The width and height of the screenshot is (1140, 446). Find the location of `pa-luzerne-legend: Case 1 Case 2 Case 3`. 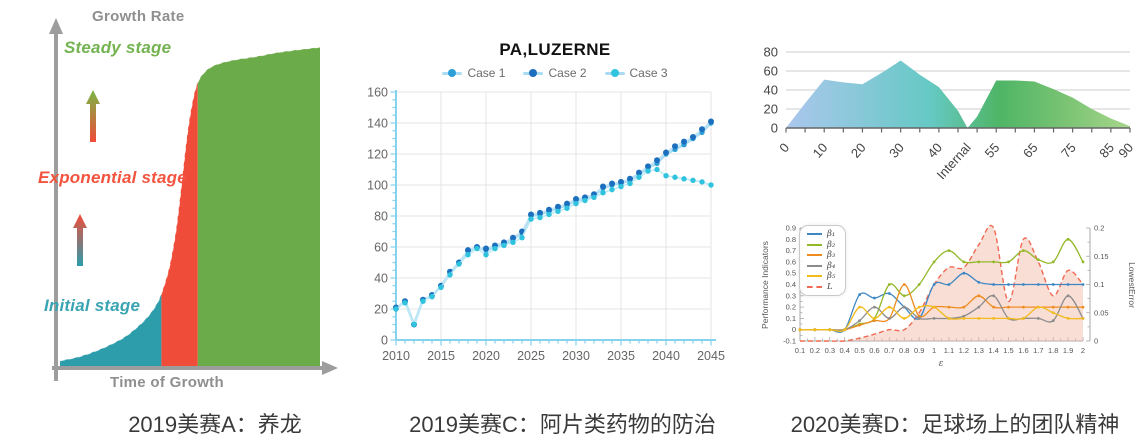

pa-luzerne-legend: Case 1 Case 2 Case 3 is located at coordinates (555, 73).